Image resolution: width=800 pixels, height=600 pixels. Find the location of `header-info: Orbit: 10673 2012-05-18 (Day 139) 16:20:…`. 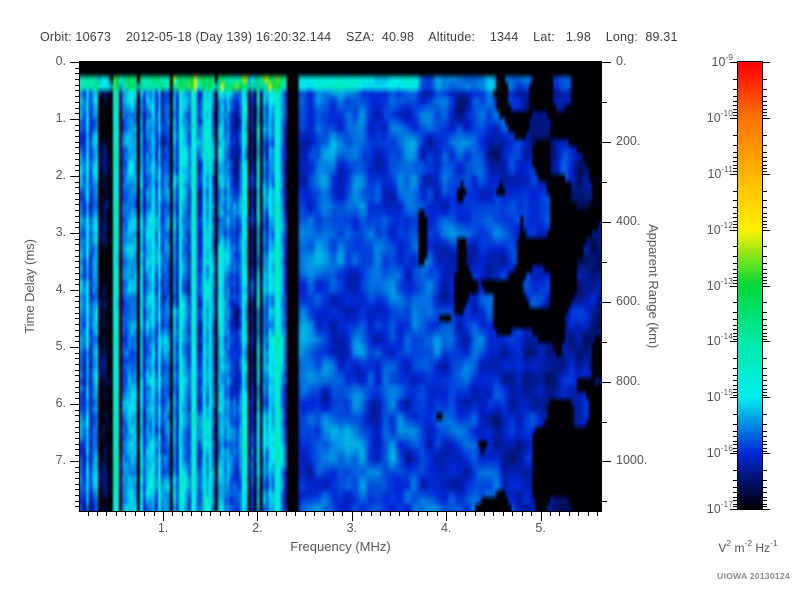

header-info: Orbit: 10673 2012-05-18 (Day 139) 16:20:… is located at coordinates (359, 37).